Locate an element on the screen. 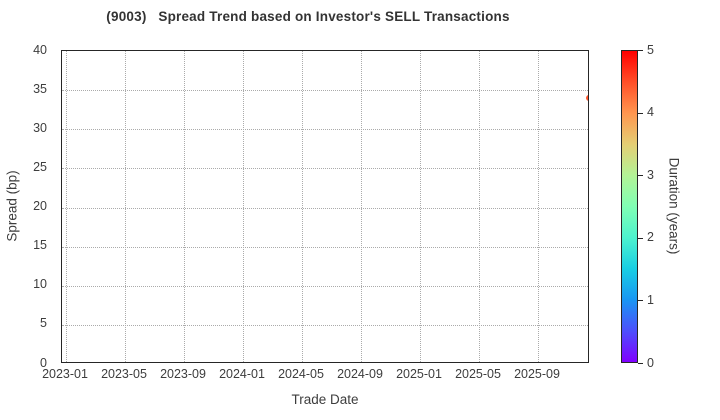 This screenshot has height=420, width=720. y-tick-label: 30 is located at coordinates (40, 127).